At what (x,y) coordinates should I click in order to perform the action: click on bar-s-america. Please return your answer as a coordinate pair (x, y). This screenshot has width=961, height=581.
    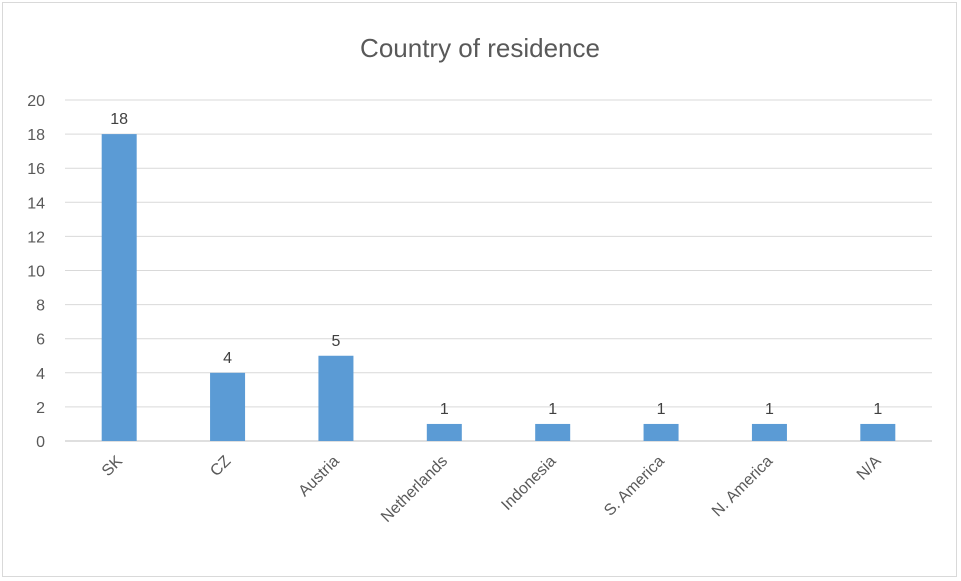
    Looking at the image, I should click on (661, 432).